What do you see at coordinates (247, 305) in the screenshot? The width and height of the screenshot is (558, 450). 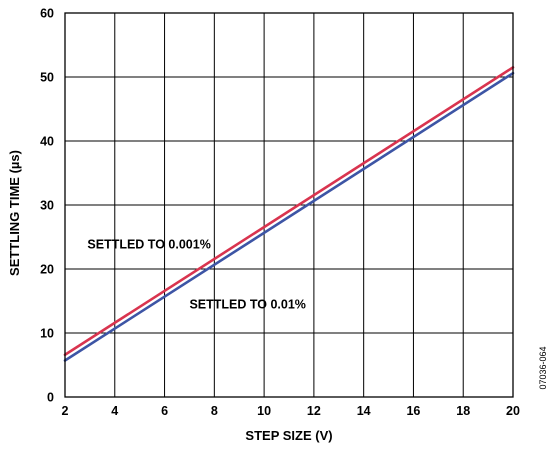 I see `series-label-1: SETTLED TO 0.01%` at bounding box center [247, 305].